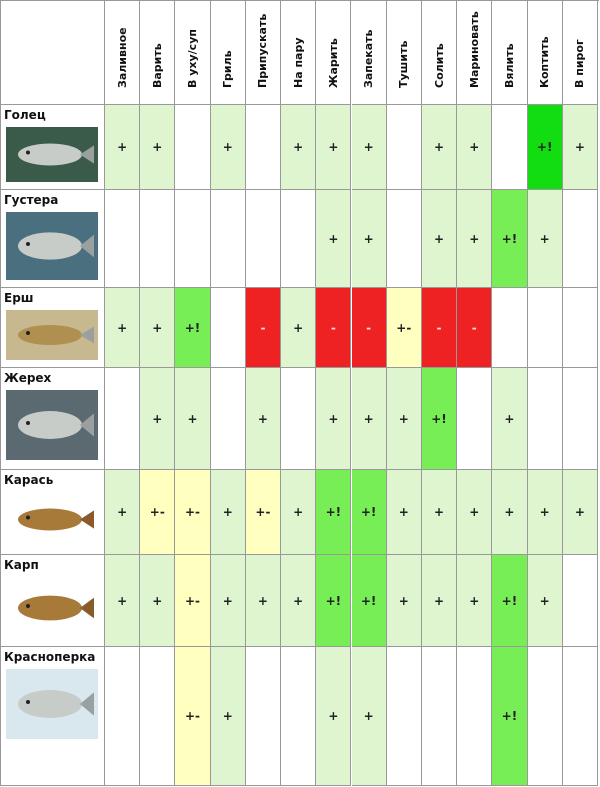 The image size is (600, 787). I want to click on column-header: Варить, so click(157, 65).